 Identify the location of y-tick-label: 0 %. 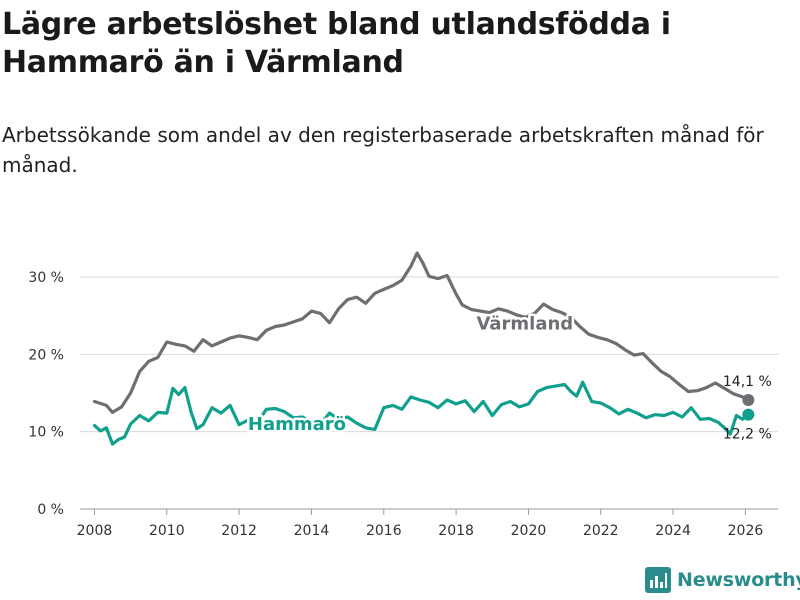
(50, 510).